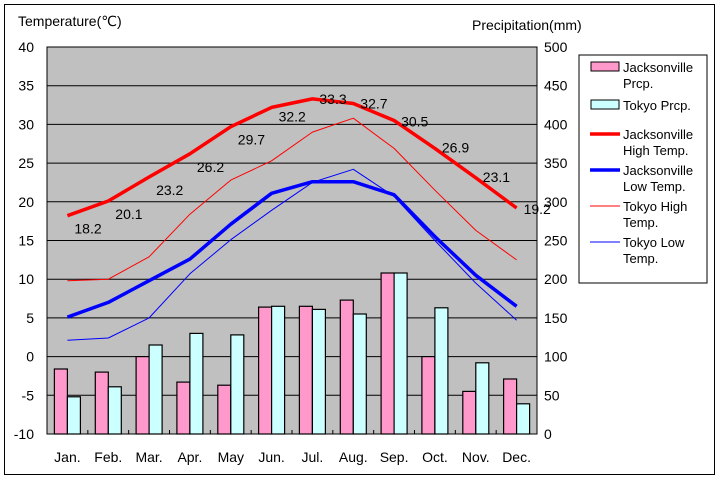 Image resolution: width=720 pixels, height=480 pixels. Describe the element at coordinates (527, 25) in the screenshot. I see `right-axis-title: Precipitation(mm)` at that location.